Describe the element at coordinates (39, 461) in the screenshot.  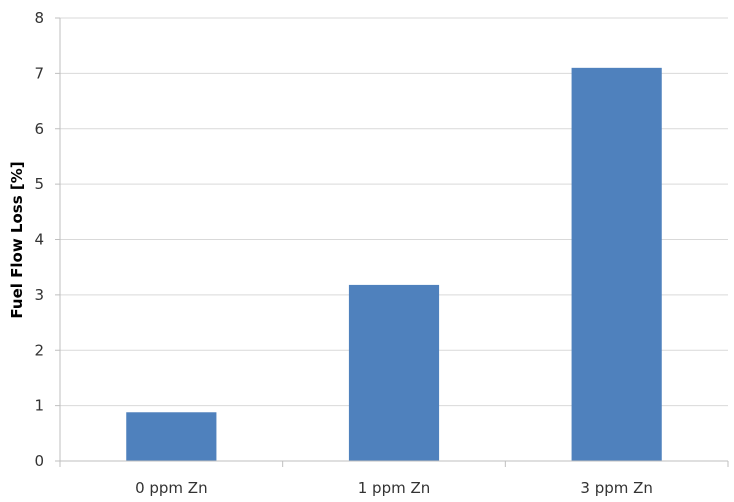
I see `y-tick-label-0: 0` at that location.